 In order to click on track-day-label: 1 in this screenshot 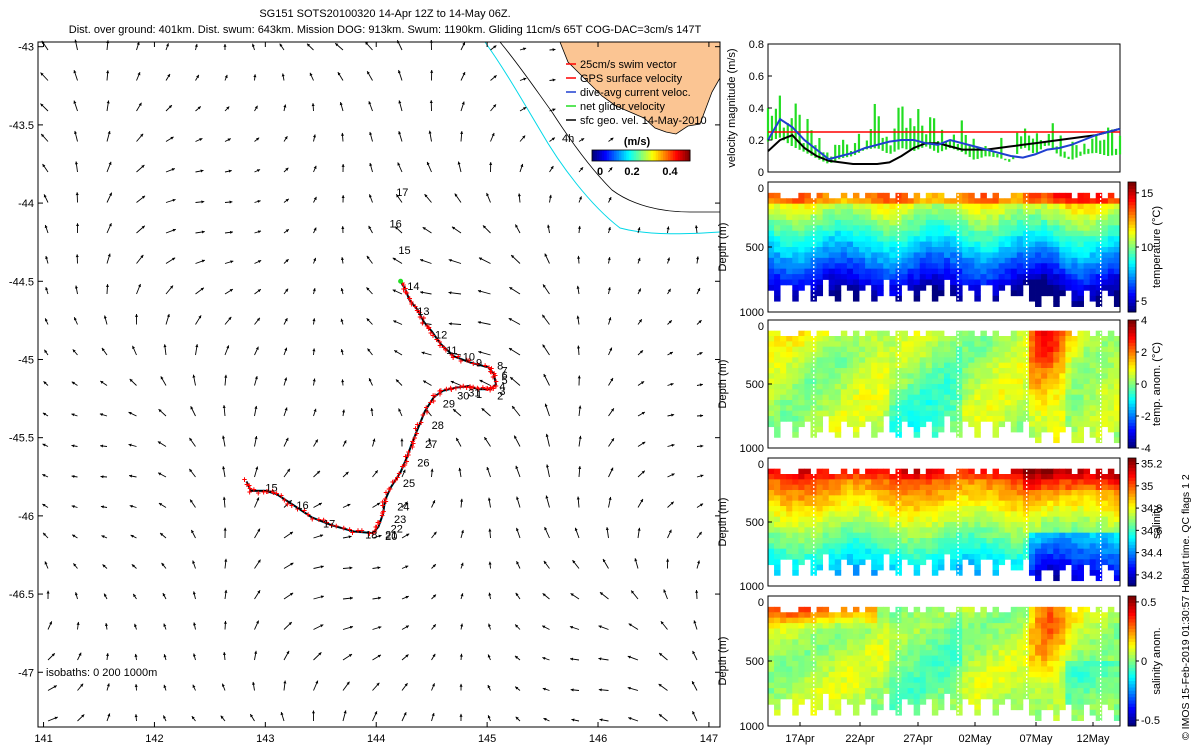, I will do `click(479, 395)`.